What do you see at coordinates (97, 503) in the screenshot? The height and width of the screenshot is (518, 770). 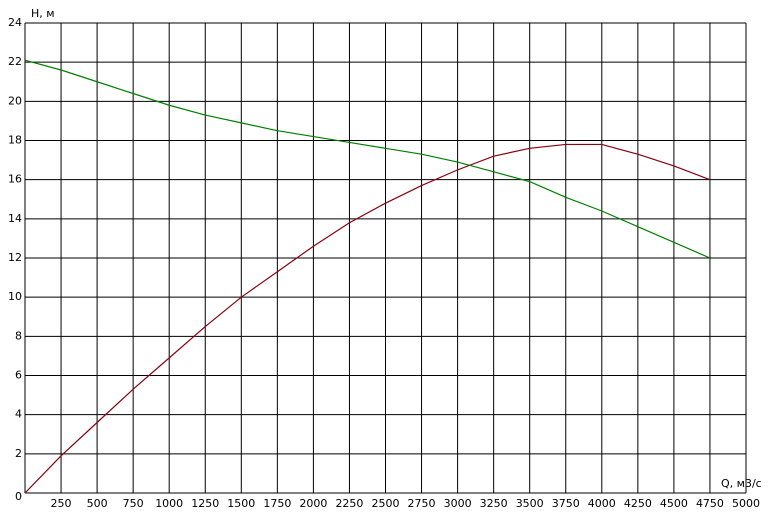 I see `x-tick-label: 500` at bounding box center [97, 503].